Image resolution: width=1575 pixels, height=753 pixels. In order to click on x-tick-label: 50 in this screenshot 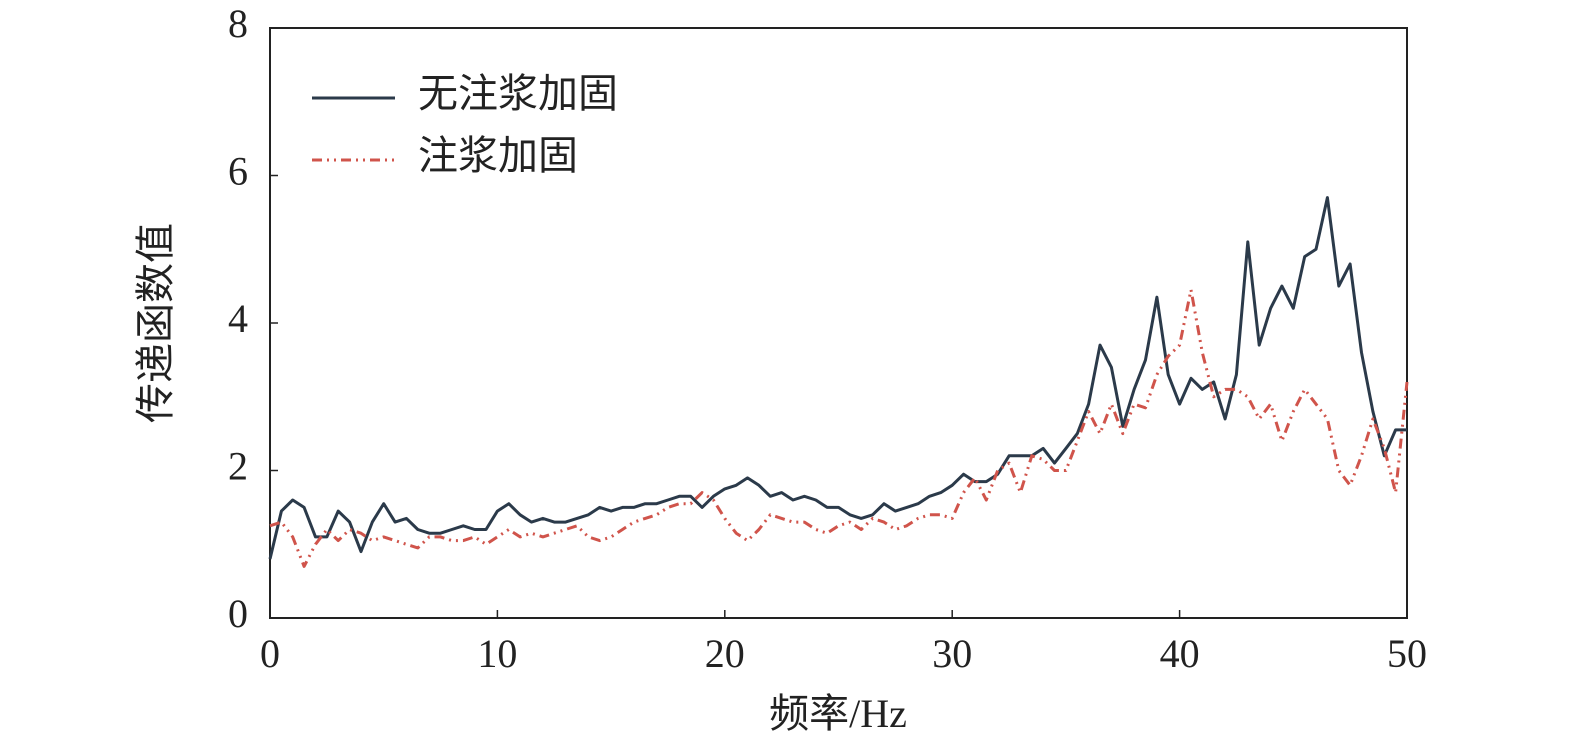, I will do `click(1407, 653)`.